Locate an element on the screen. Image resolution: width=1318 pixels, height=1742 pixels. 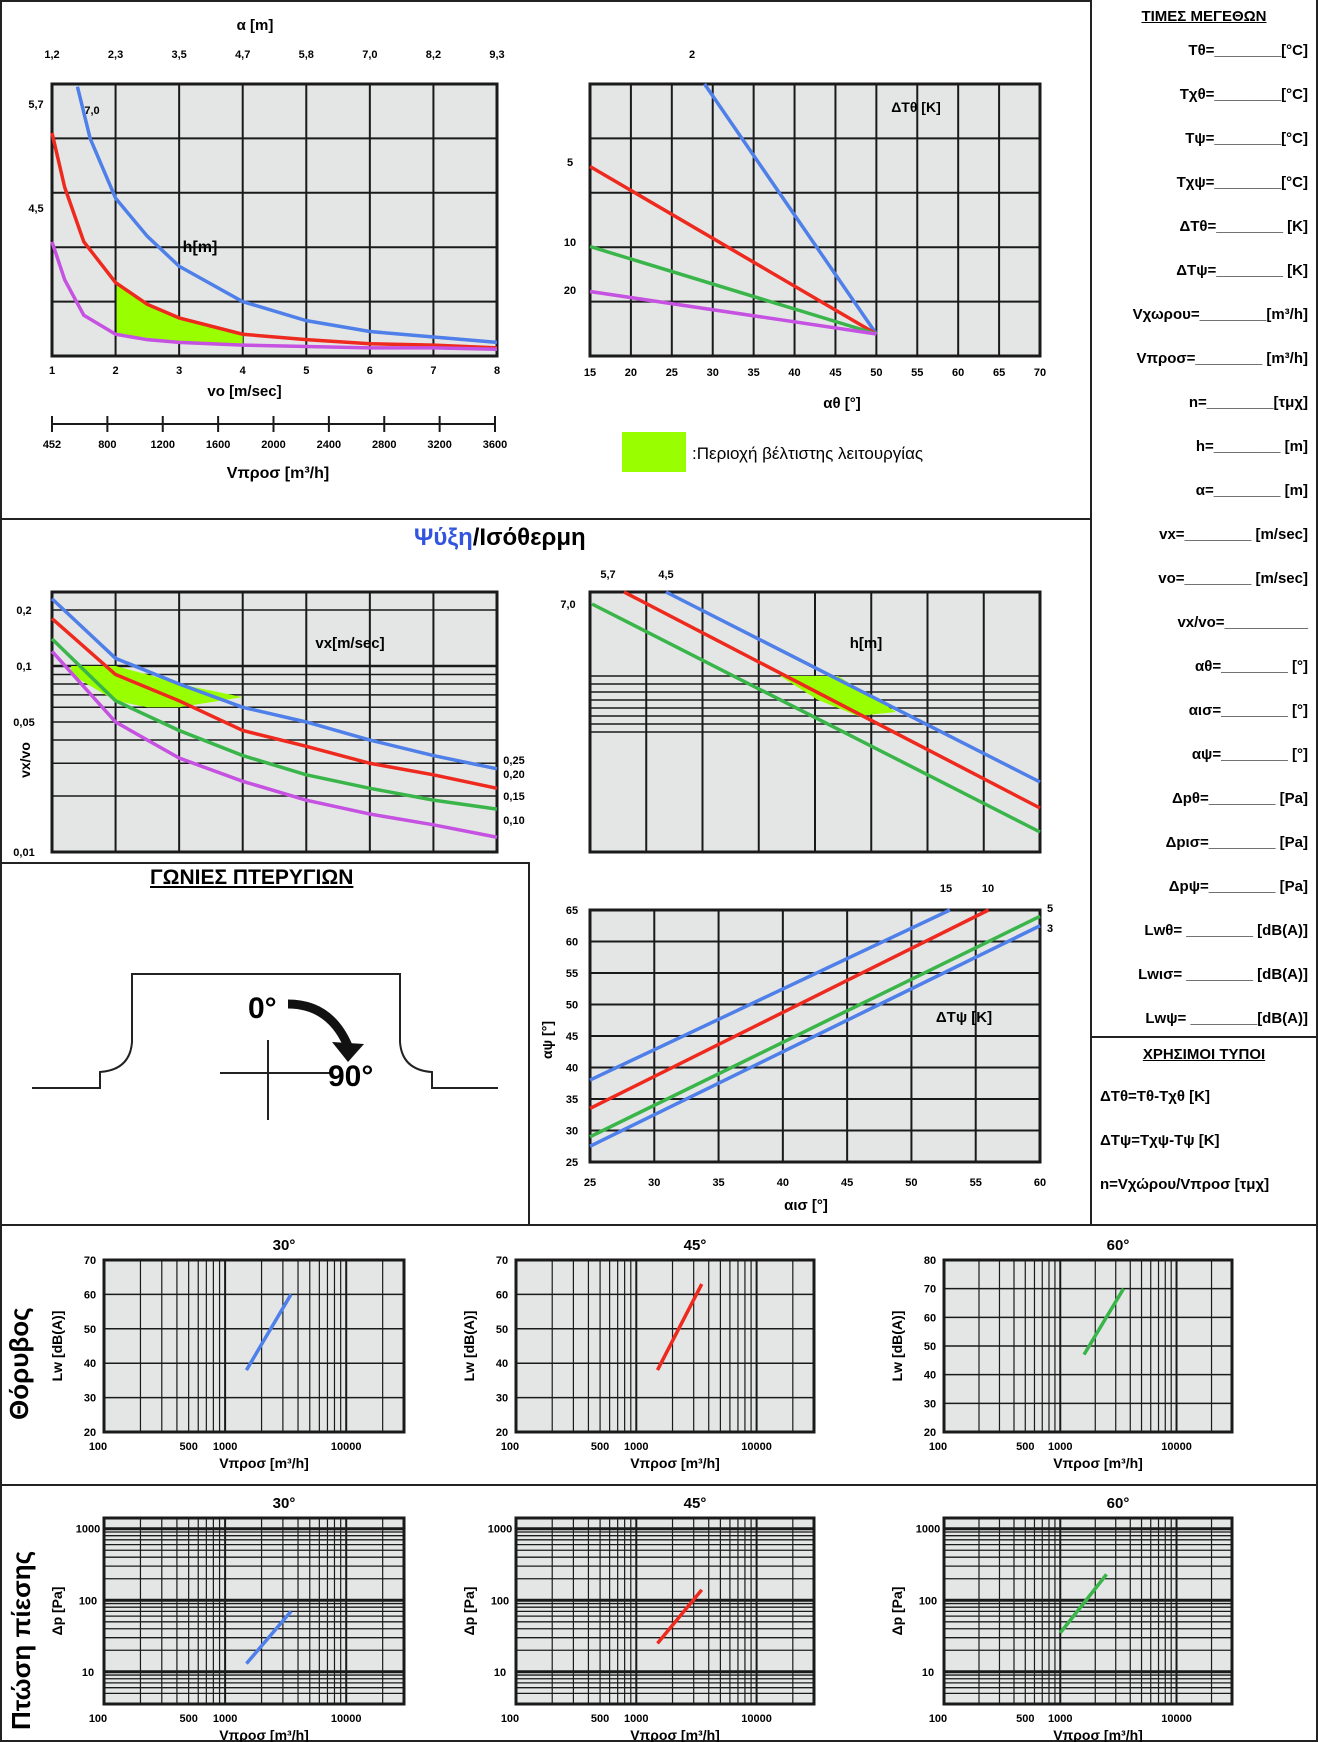
noise_60-x-tick: 500 is located at coordinates (1025, 1447).